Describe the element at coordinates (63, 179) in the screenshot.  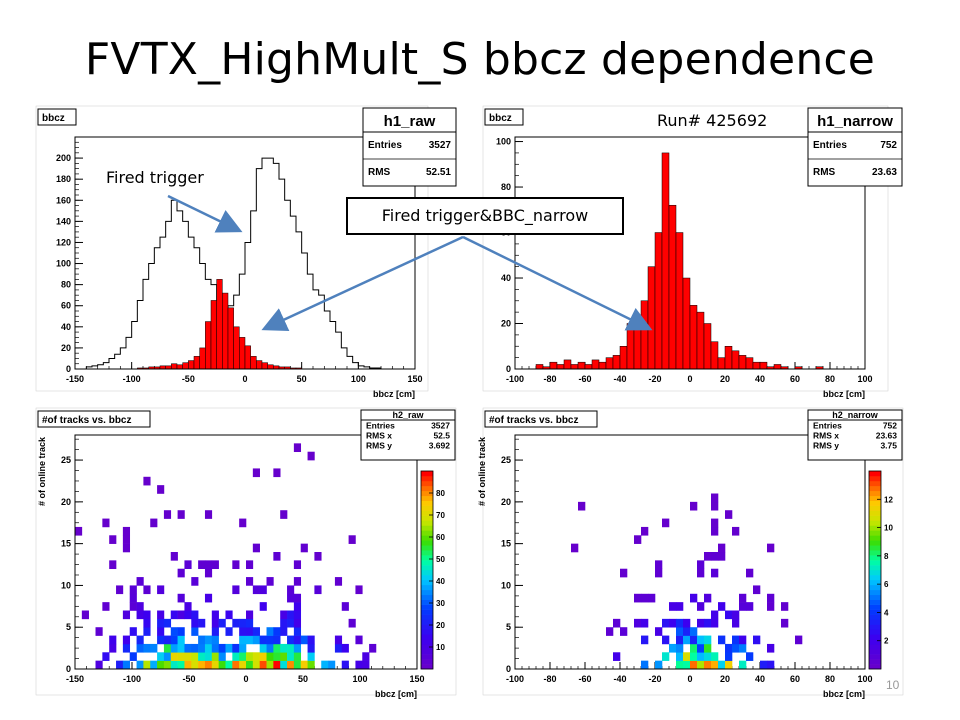
I see `y-tick-label: 180` at that location.